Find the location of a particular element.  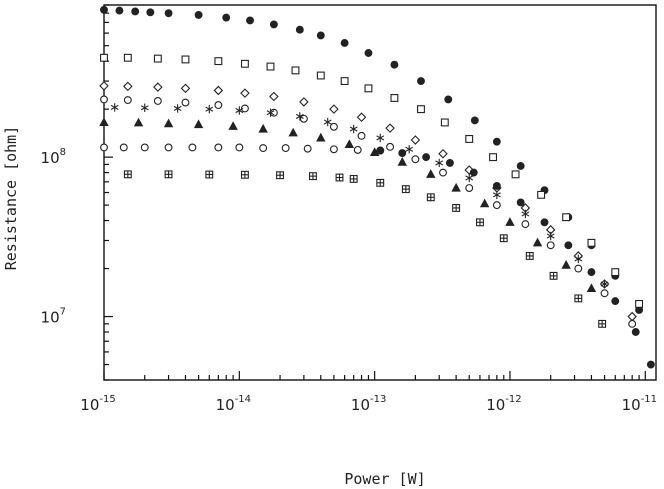

x-tick-label: 10-12 is located at coordinates (503, 404).